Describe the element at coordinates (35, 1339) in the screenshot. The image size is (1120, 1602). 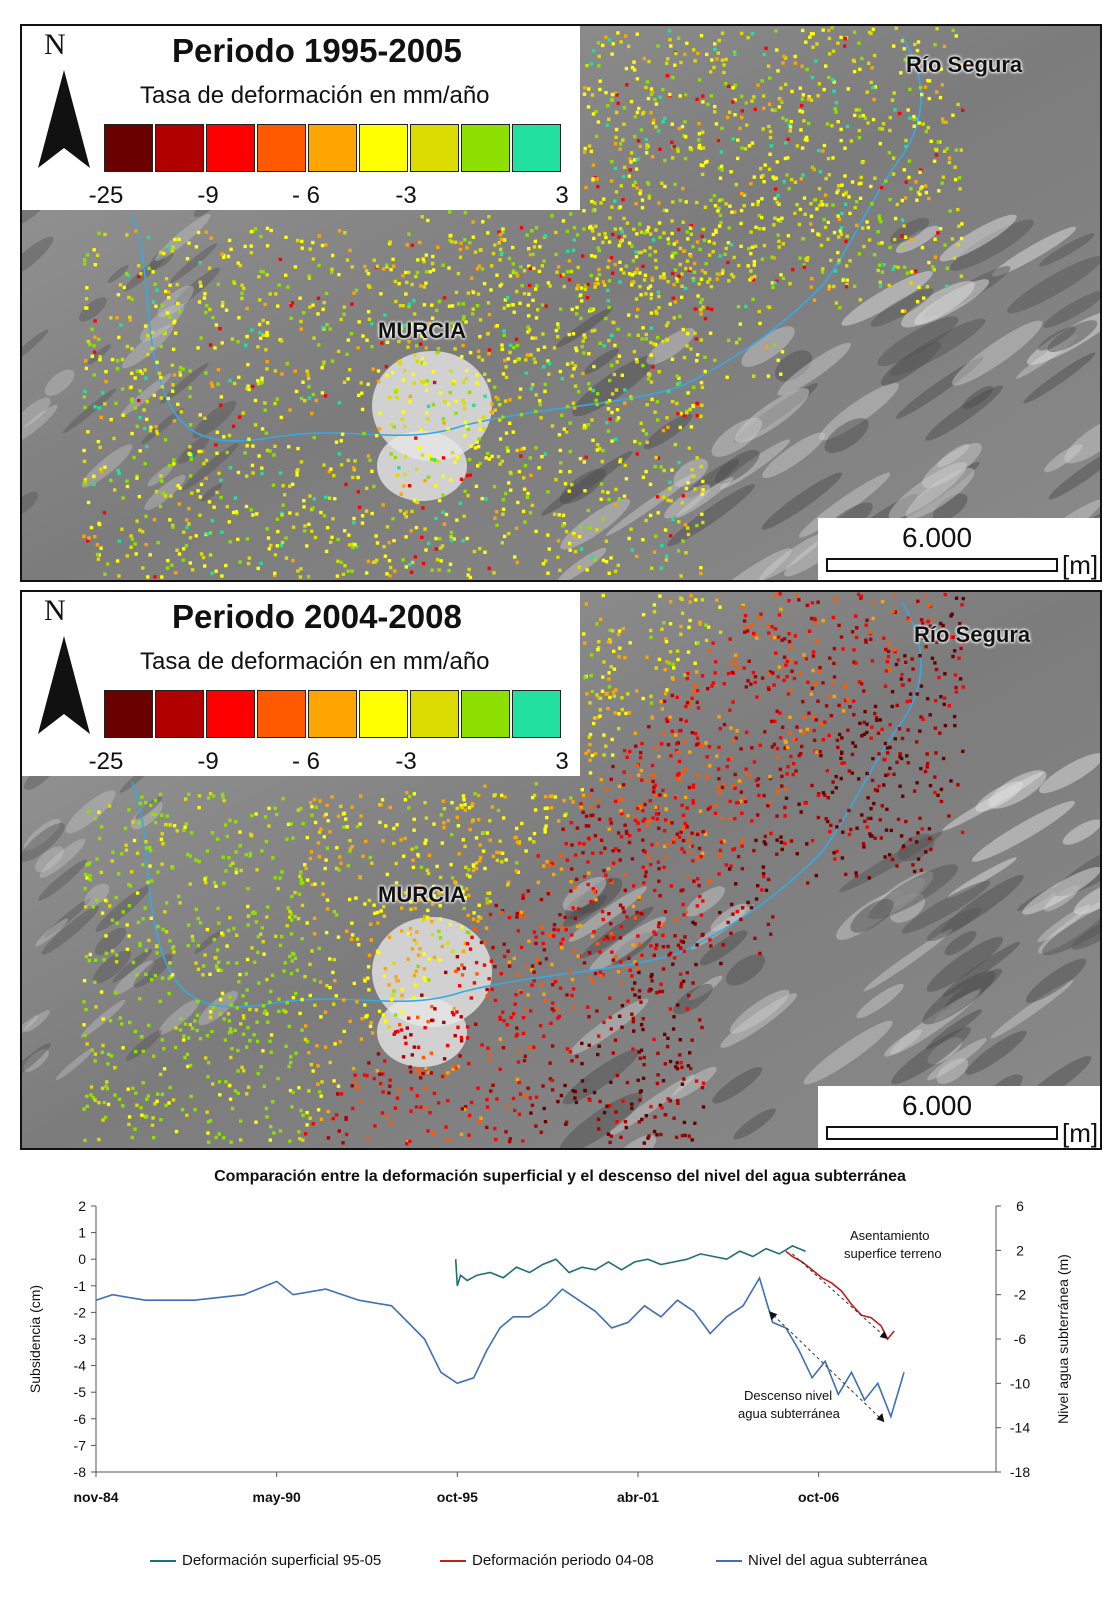
I see `y-axis-label: Subsidencia (cm)` at that location.